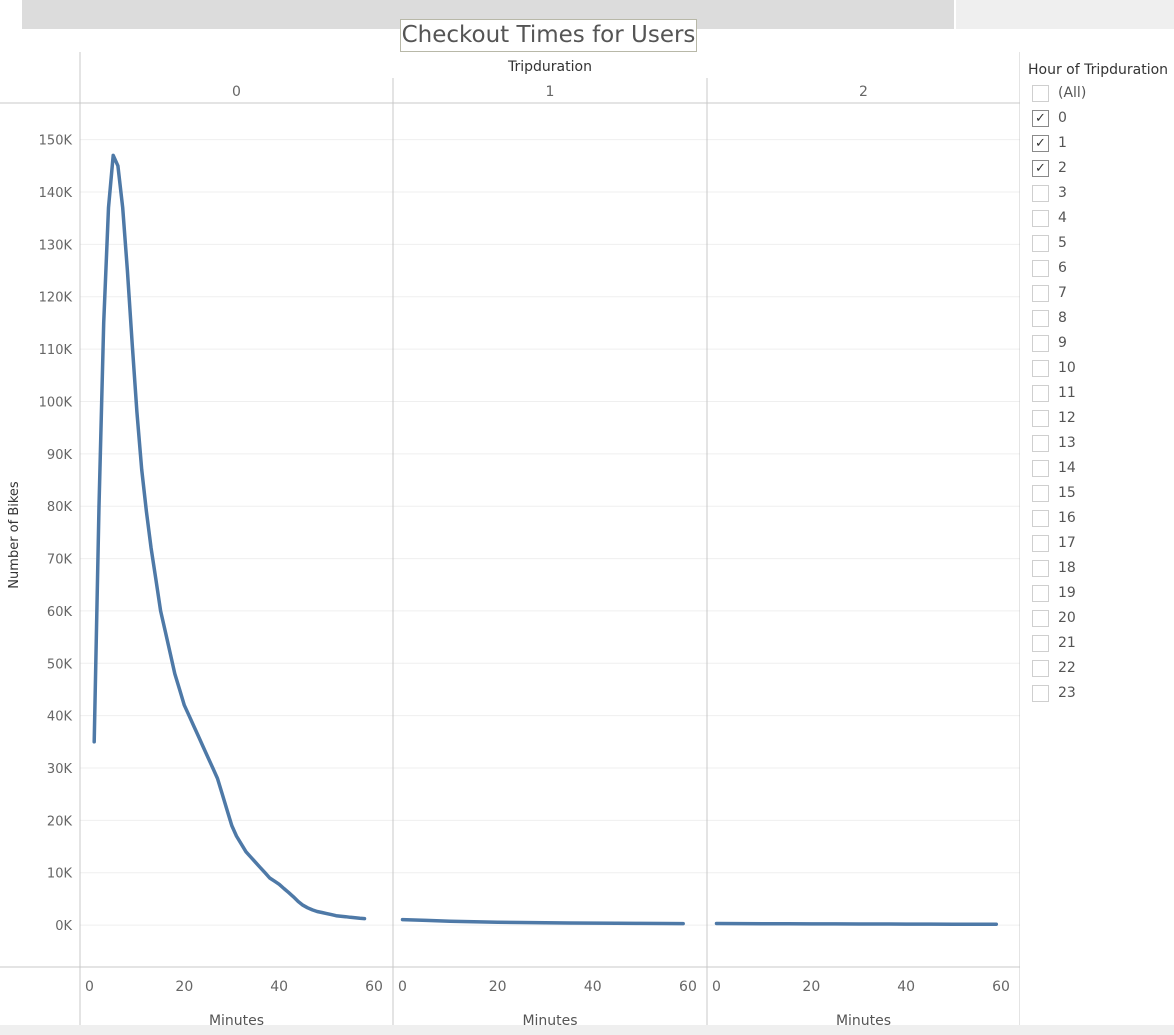  What do you see at coordinates (60, 560) in the screenshot?
I see `y-tick-label-7: 70K` at bounding box center [60, 560].